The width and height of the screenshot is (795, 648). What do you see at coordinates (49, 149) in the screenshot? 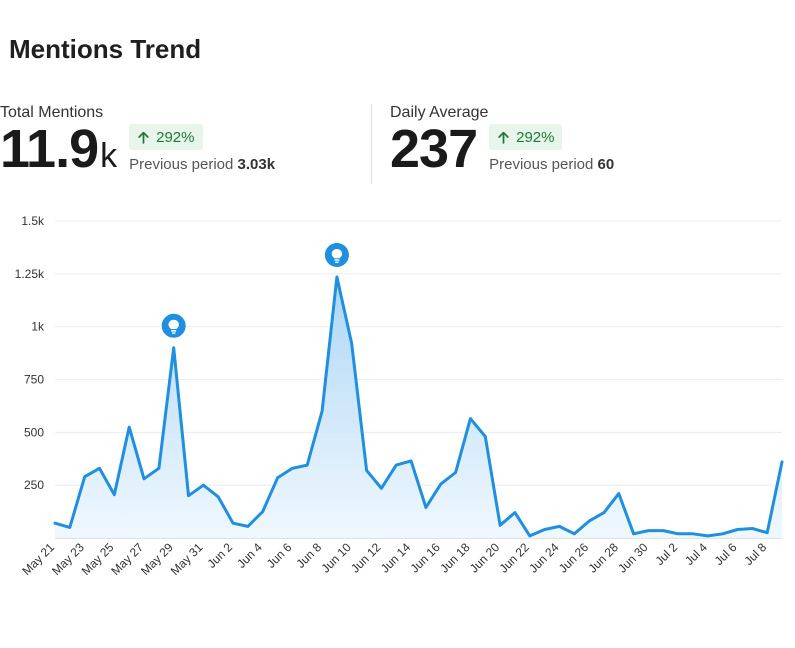
I see `kpi-number: 11.9` at bounding box center [49, 149].